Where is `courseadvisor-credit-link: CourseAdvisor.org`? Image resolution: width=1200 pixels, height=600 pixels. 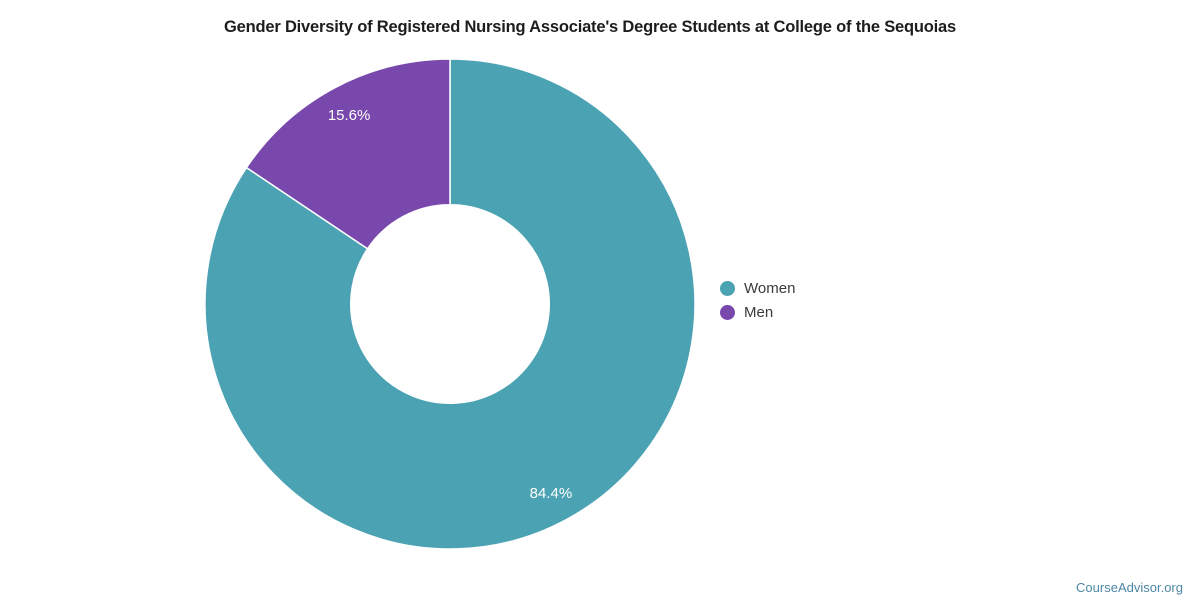
courseadvisor-credit-link: CourseAdvisor.org is located at coordinates (1129, 587).